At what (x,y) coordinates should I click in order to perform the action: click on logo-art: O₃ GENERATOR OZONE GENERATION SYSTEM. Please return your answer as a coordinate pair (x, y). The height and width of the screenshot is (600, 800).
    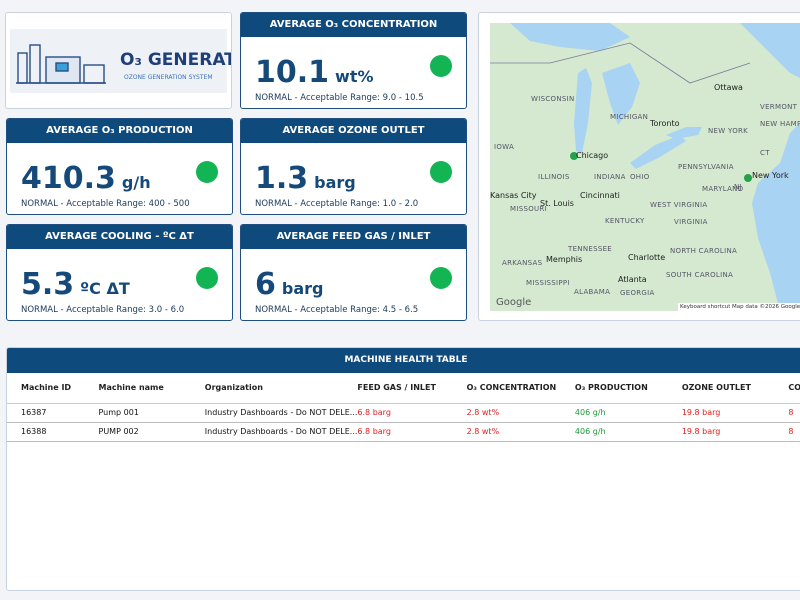
    Looking at the image, I should click on (120, 61).